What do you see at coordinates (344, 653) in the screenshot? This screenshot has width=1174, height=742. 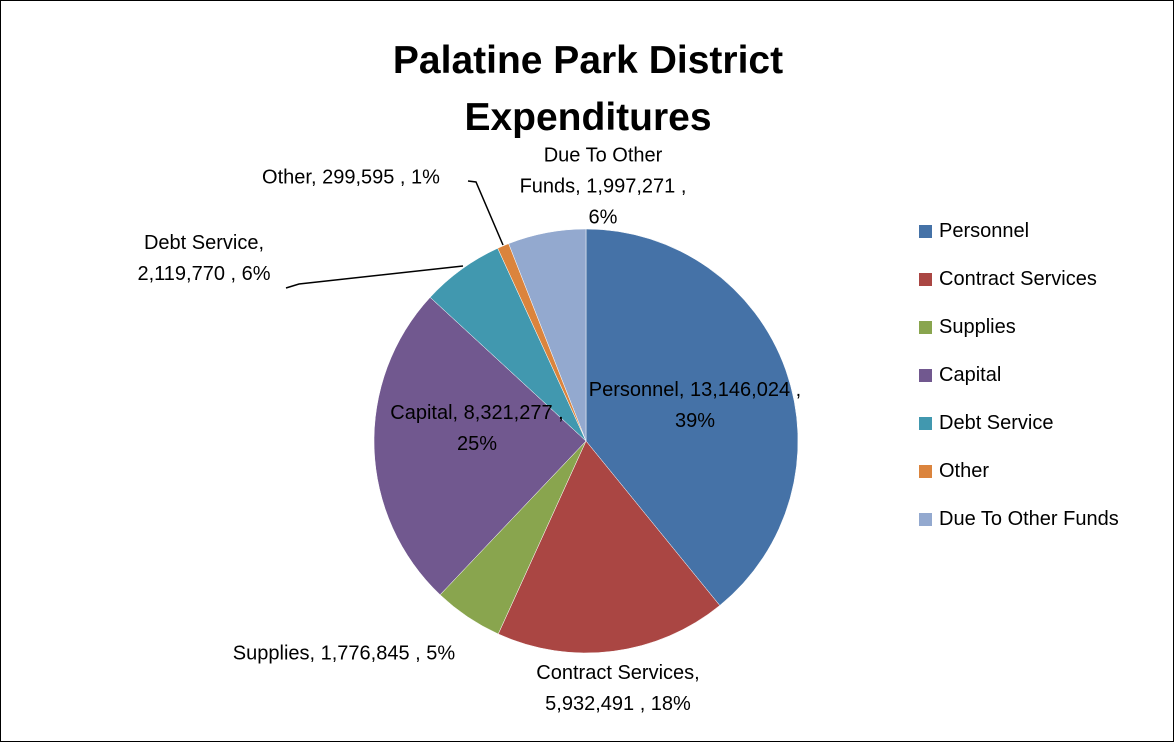 I see `data-label: Supplies, 1,776,845 , 5%` at bounding box center [344, 653].